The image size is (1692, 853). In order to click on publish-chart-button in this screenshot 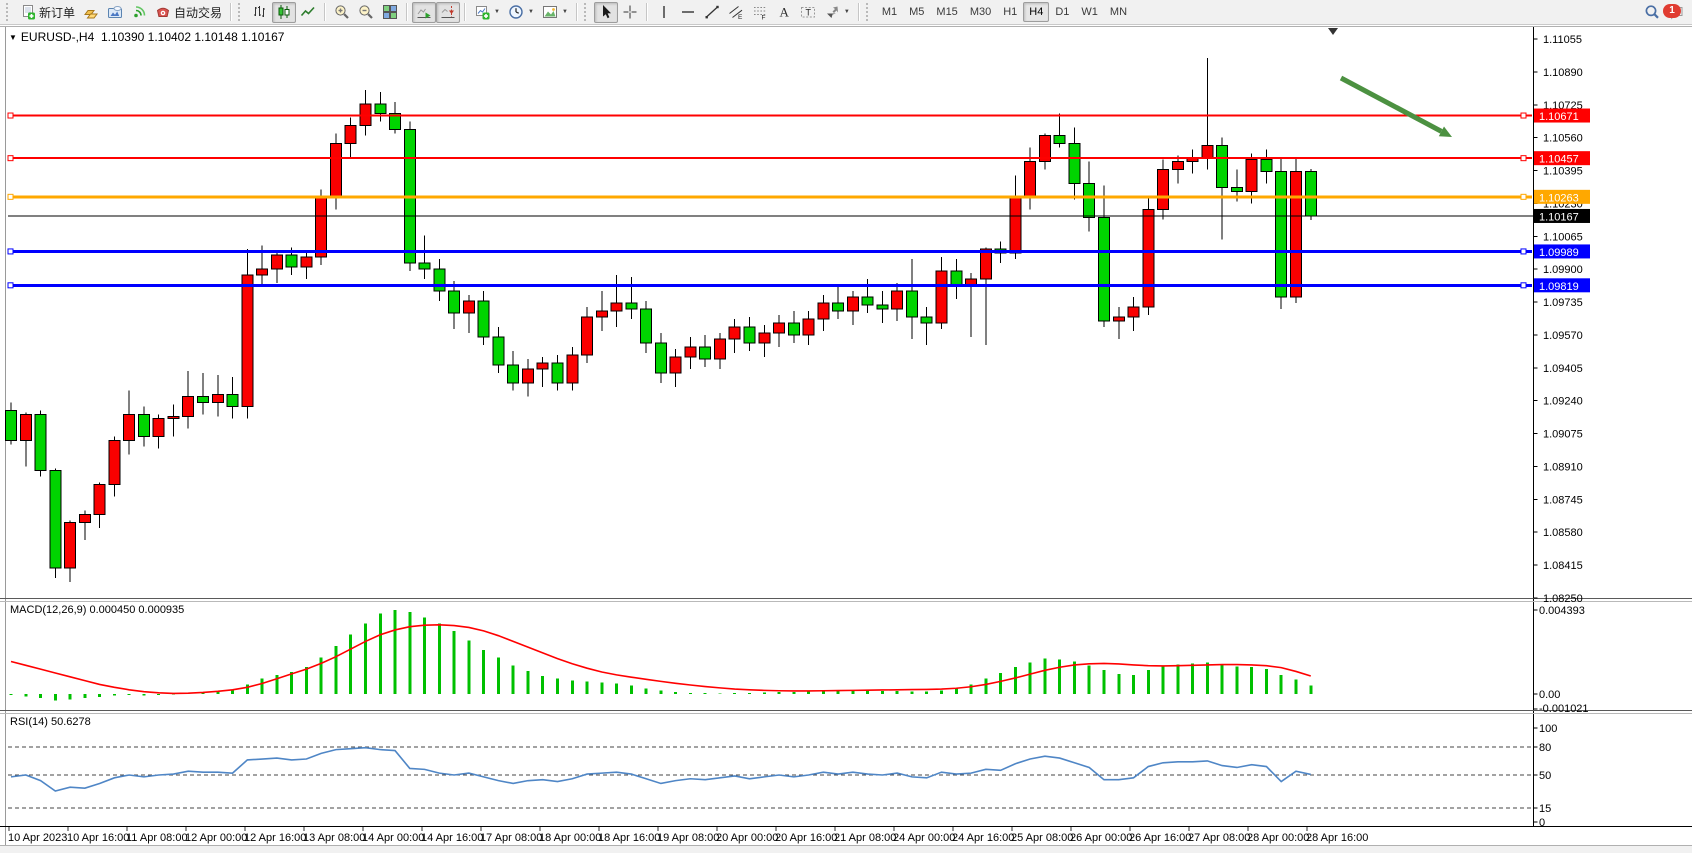, I will do `click(115, 12)`.